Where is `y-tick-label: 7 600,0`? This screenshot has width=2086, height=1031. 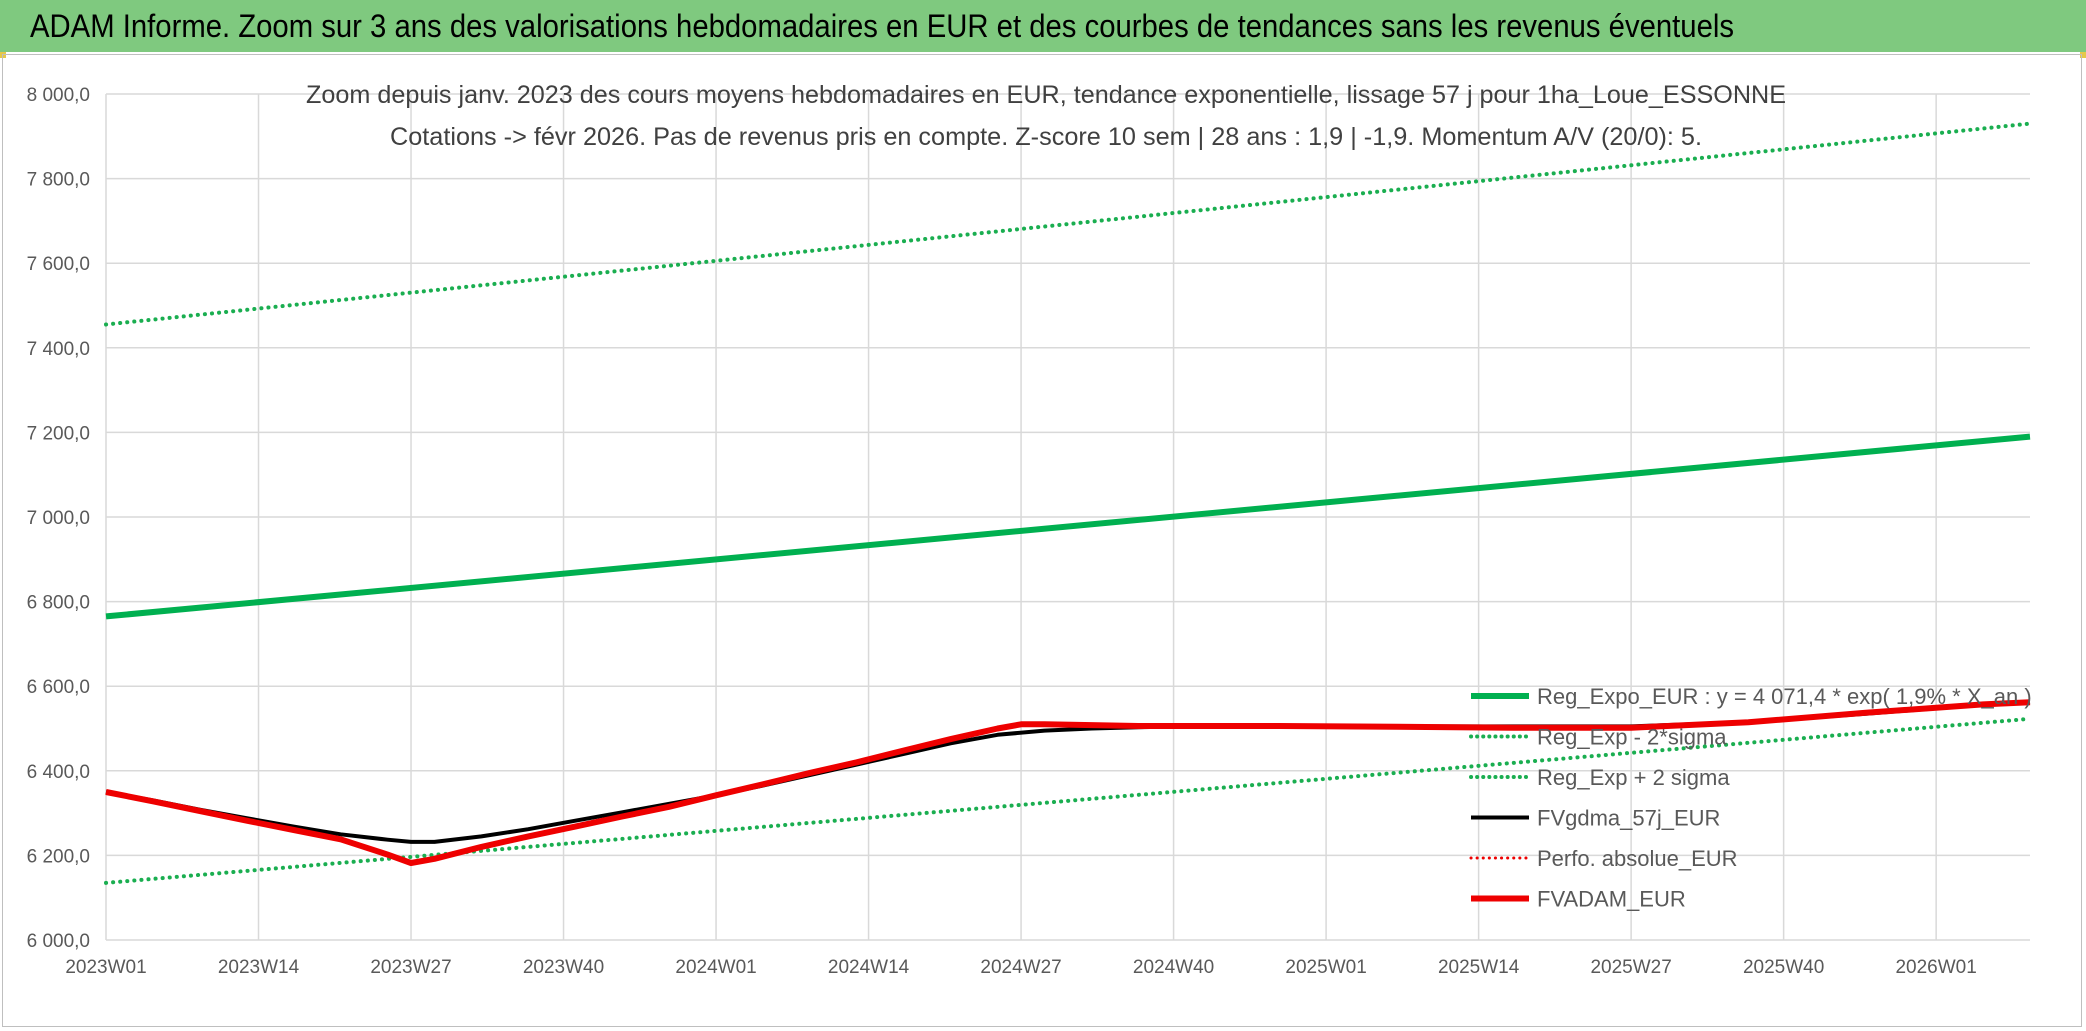
y-tick-label: 7 600,0 is located at coordinates (58, 264).